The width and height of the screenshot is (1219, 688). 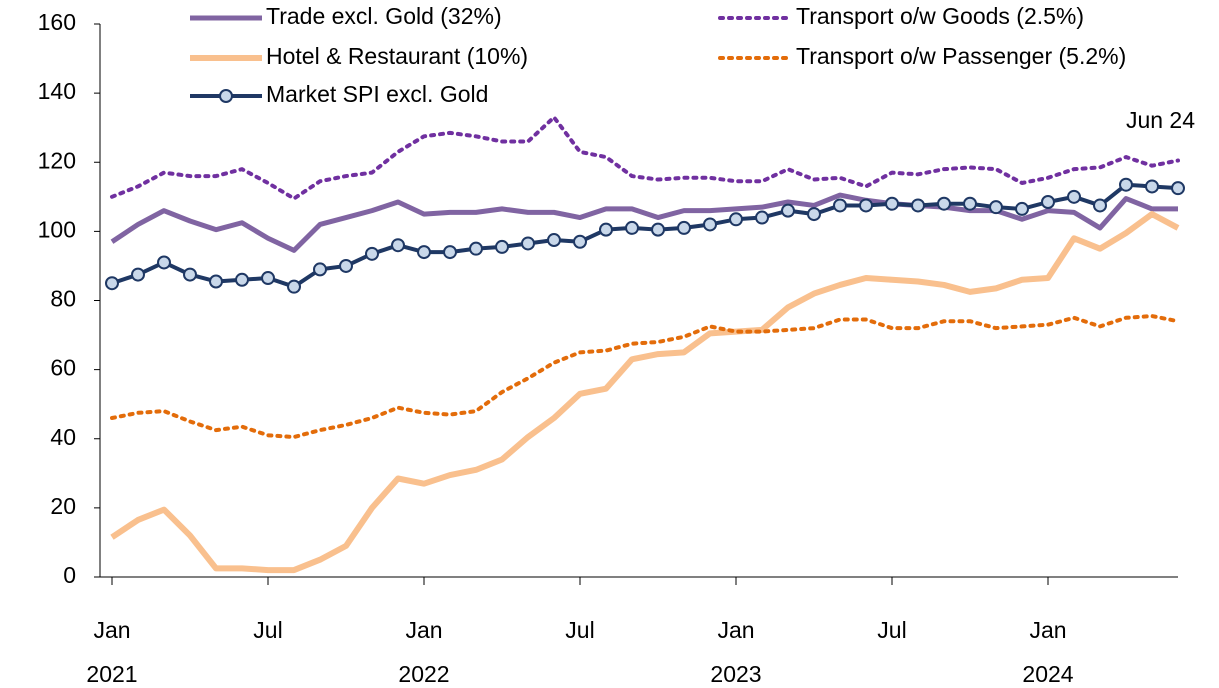 I want to click on year-label: 2023, so click(x=735, y=674).